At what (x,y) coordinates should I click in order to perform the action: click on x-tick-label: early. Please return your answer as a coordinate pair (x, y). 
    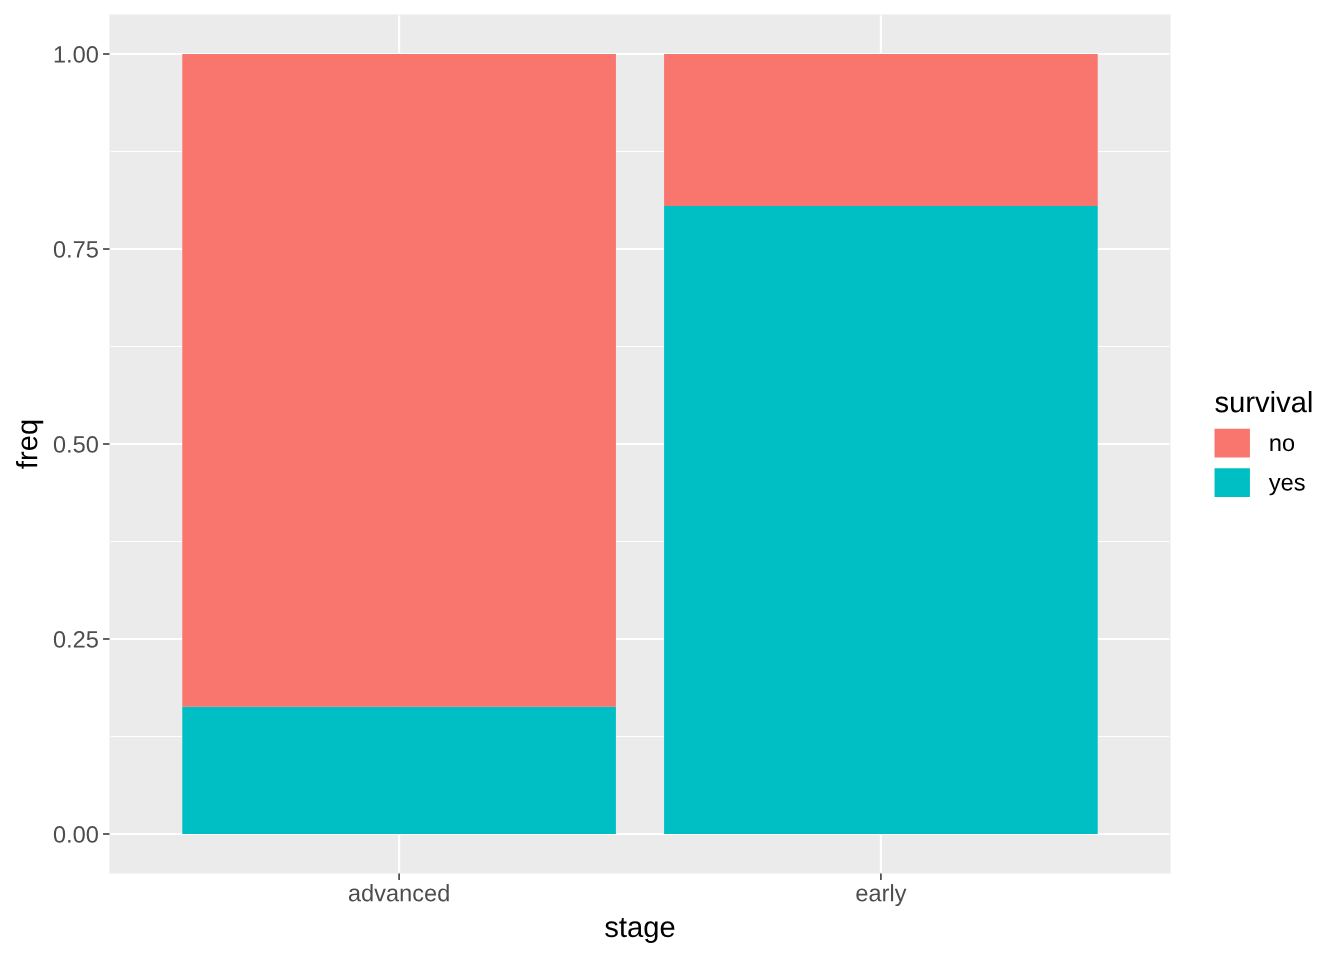
    Looking at the image, I should click on (881, 895).